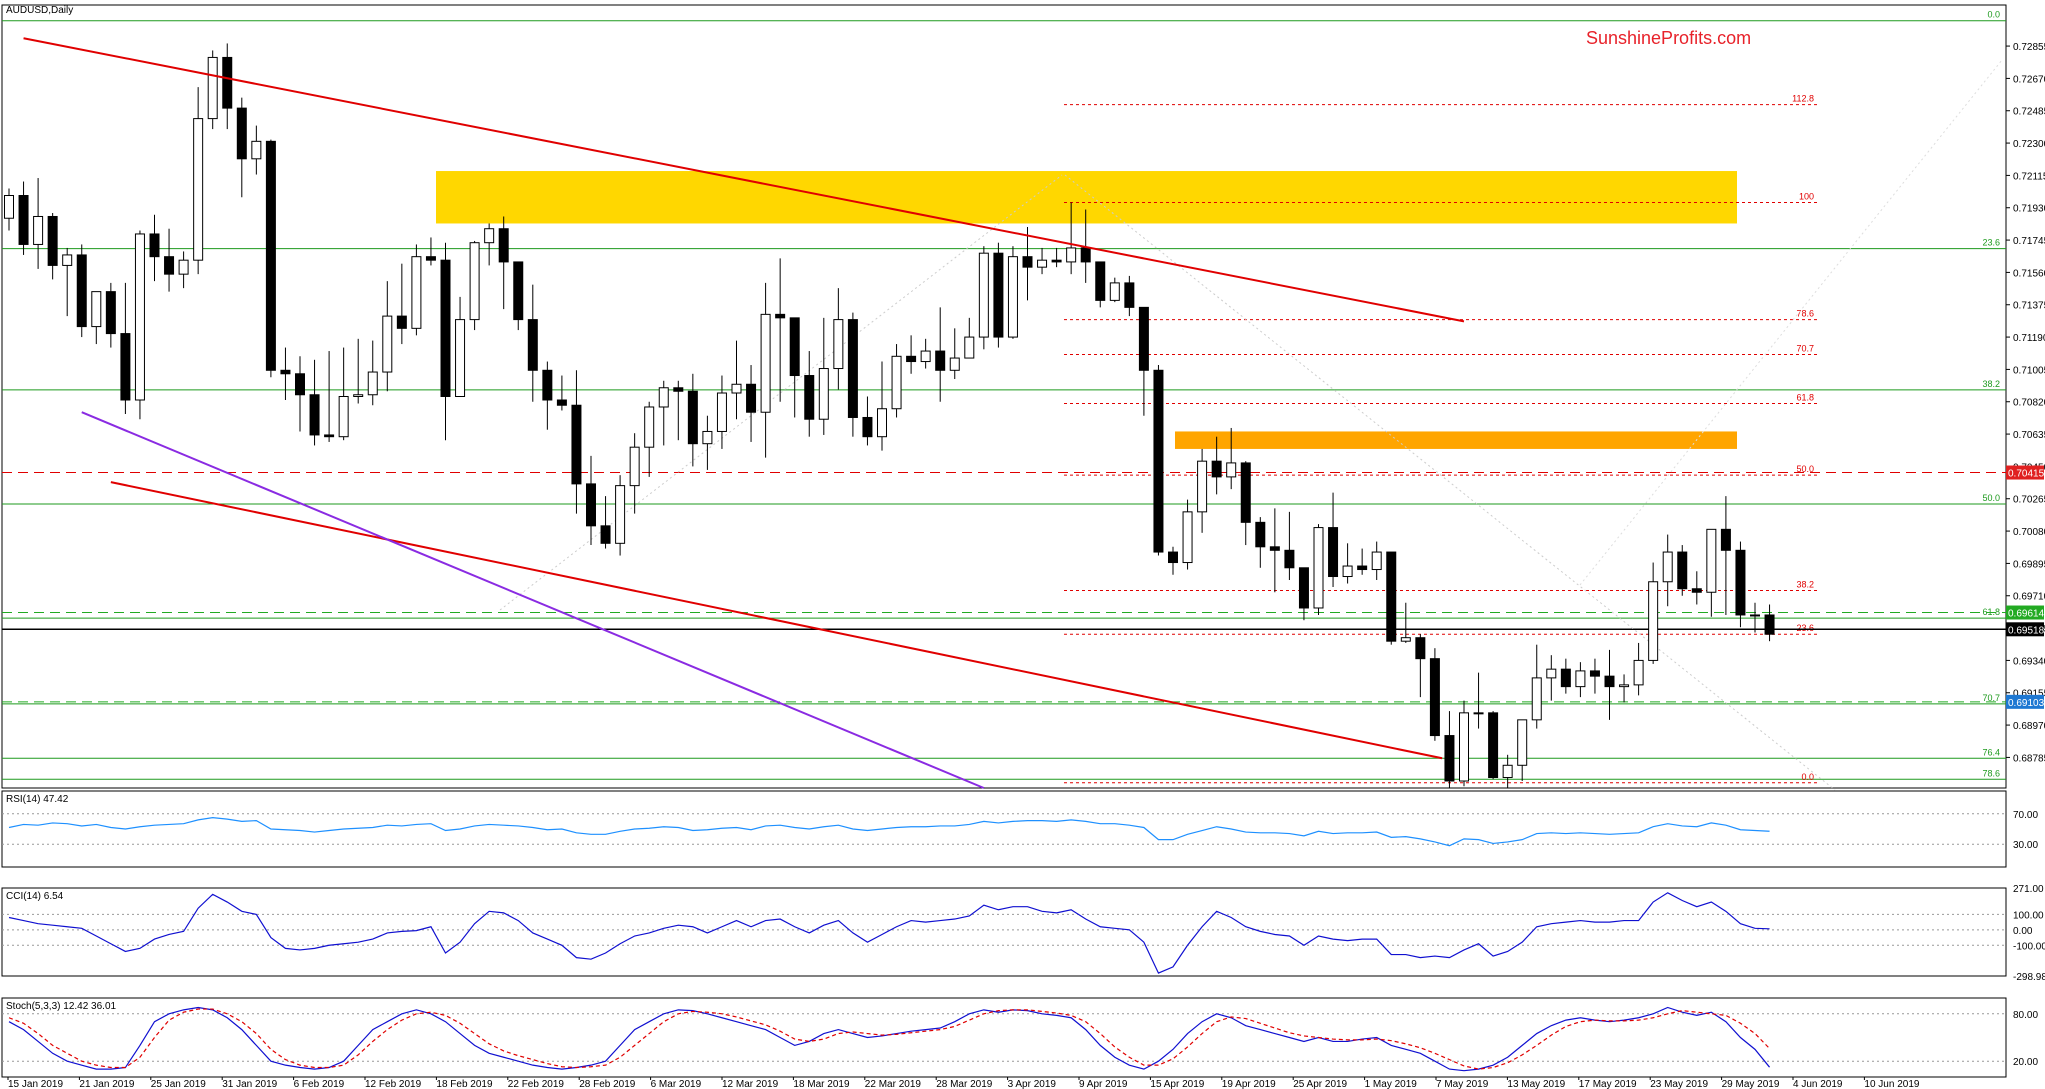 This screenshot has width=2045, height=1089. What do you see at coordinates (1991, 498) in the screenshot?
I see `green-fib-label: 50.0` at bounding box center [1991, 498].